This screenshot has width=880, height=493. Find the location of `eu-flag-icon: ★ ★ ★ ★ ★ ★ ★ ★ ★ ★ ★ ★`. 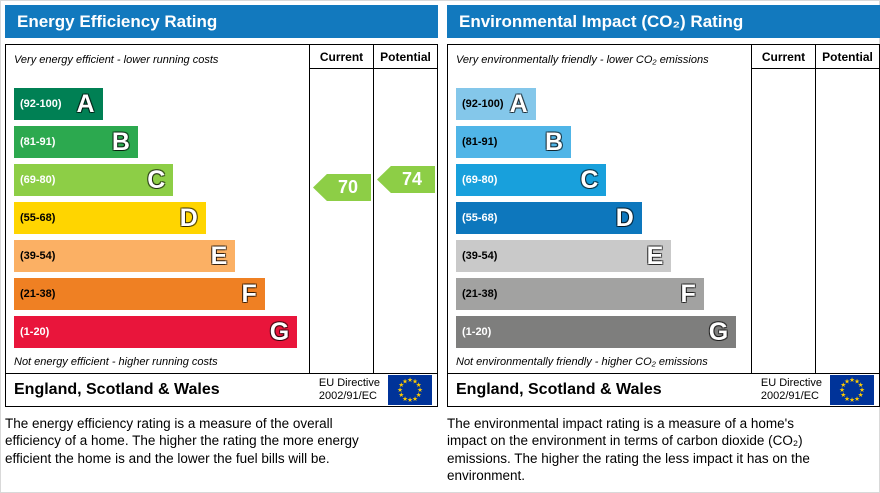

eu-flag-icon: ★ ★ ★ ★ ★ ★ ★ ★ ★ ★ ★ ★ is located at coordinates (410, 390).